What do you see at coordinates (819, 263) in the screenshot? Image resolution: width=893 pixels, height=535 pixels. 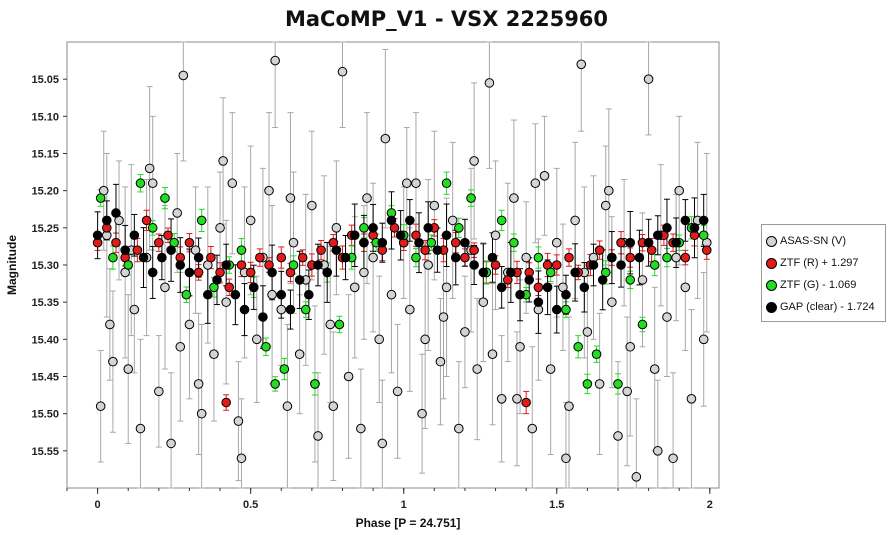 I see `legend-label: ZTF (R) + 1.297` at bounding box center [819, 263].